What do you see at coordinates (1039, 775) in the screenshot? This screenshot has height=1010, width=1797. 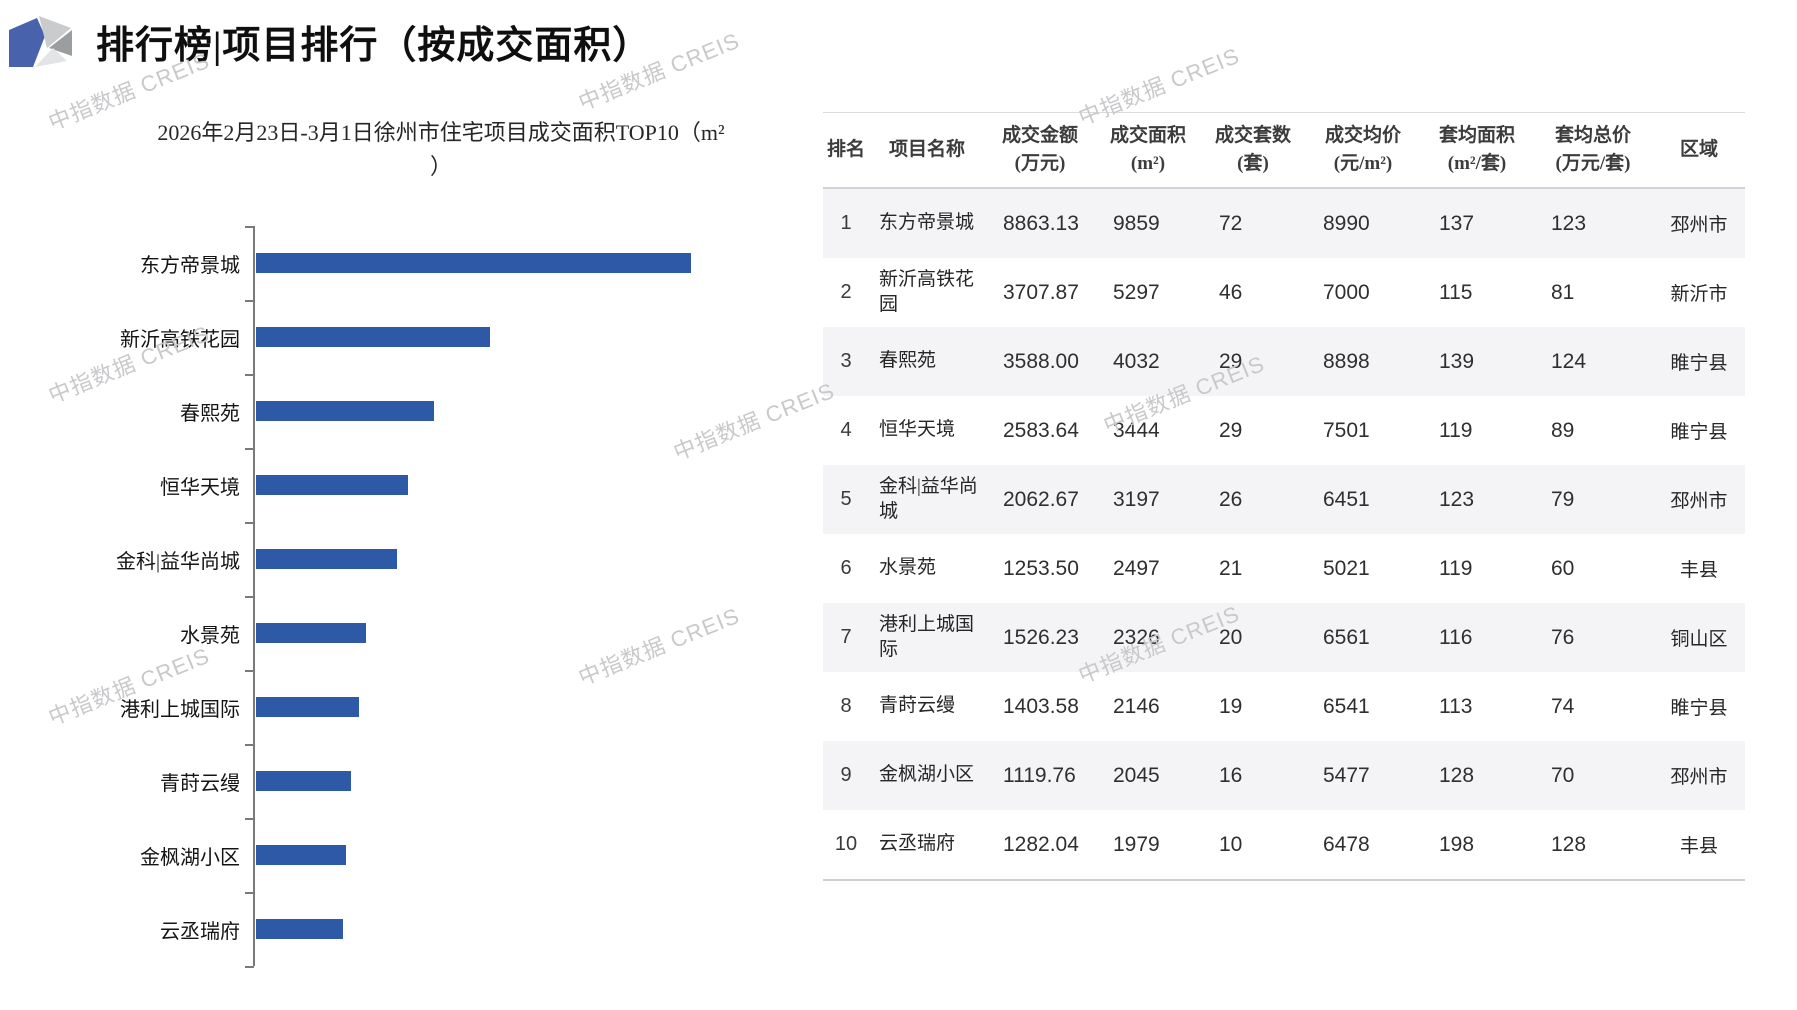 I see `table-cell: 1119.76` at bounding box center [1039, 775].